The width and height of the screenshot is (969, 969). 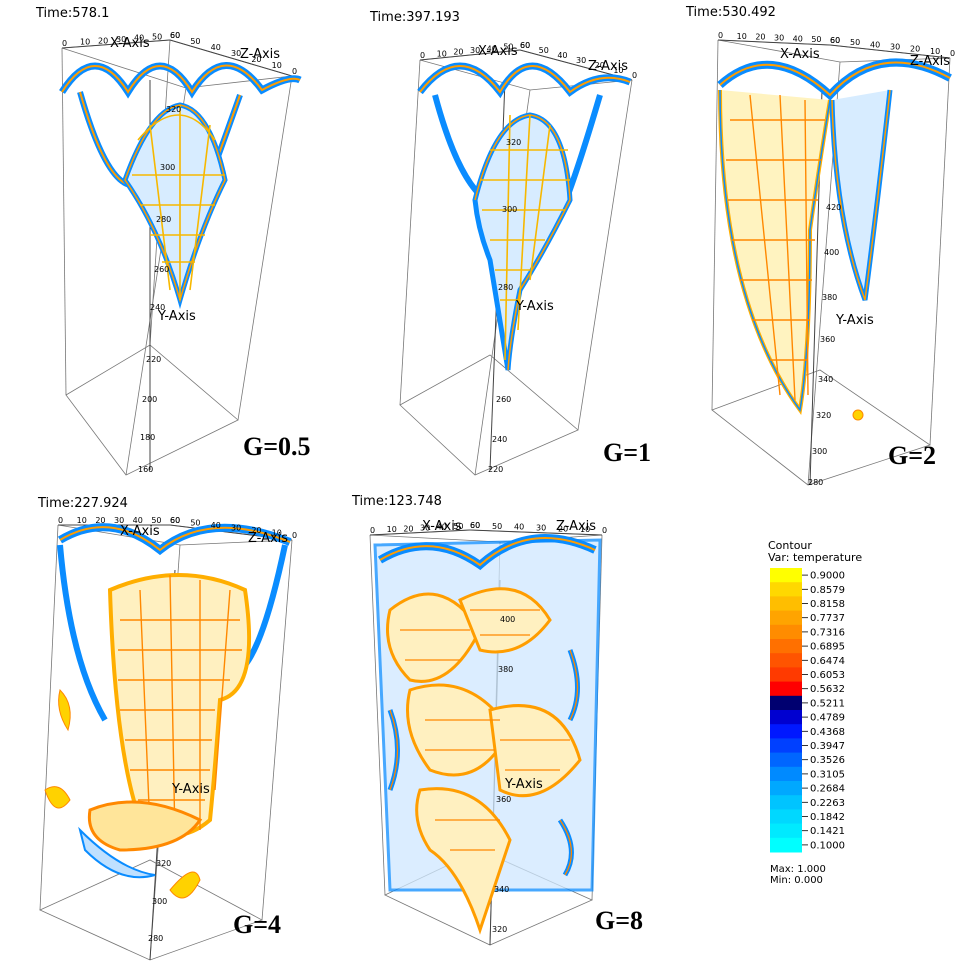 What do you see at coordinates (498, 51) in the screenshot?
I see `panel-2-x-axis-label: X-Axis` at bounding box center [498, 51].